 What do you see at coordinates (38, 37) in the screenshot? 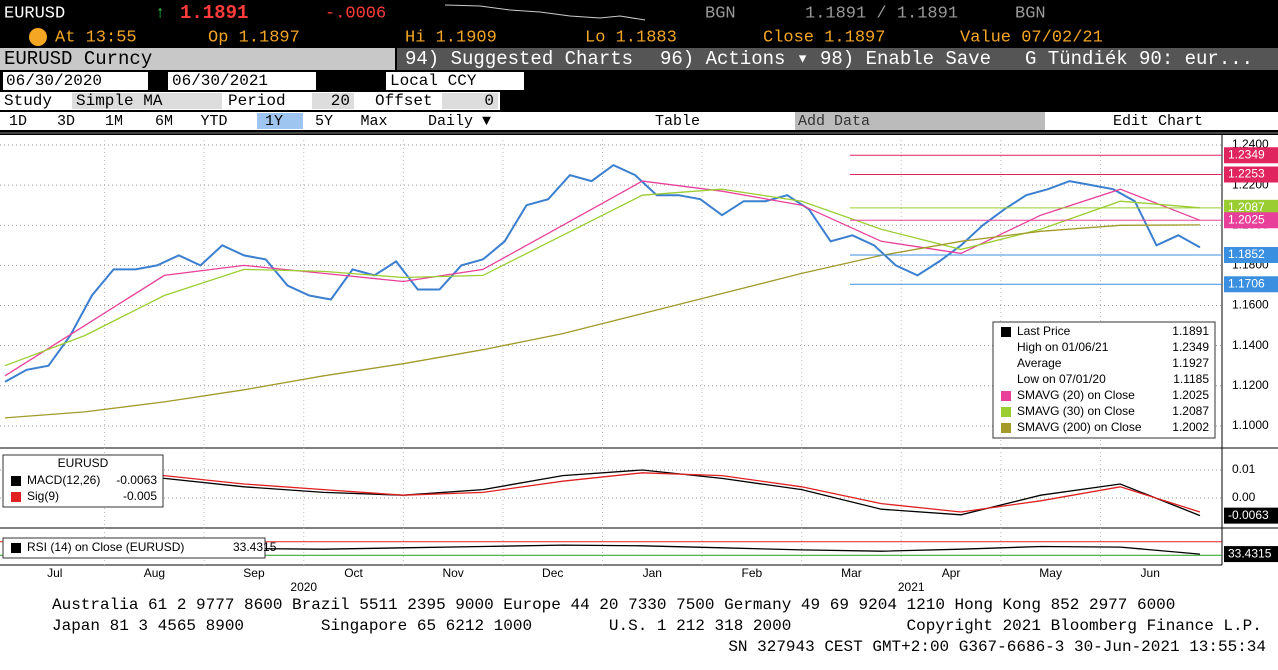
I see `clock-icon` at bounding box center [38, 37].